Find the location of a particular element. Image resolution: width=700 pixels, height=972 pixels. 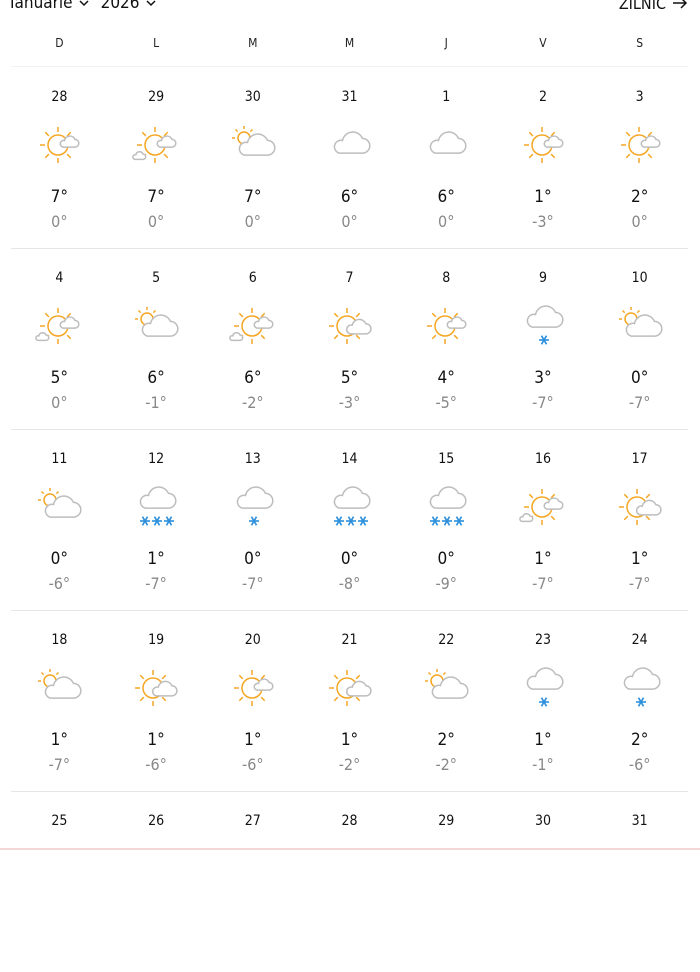

calendar-day: 2 1° -3° is located at coordinates (543, 157).